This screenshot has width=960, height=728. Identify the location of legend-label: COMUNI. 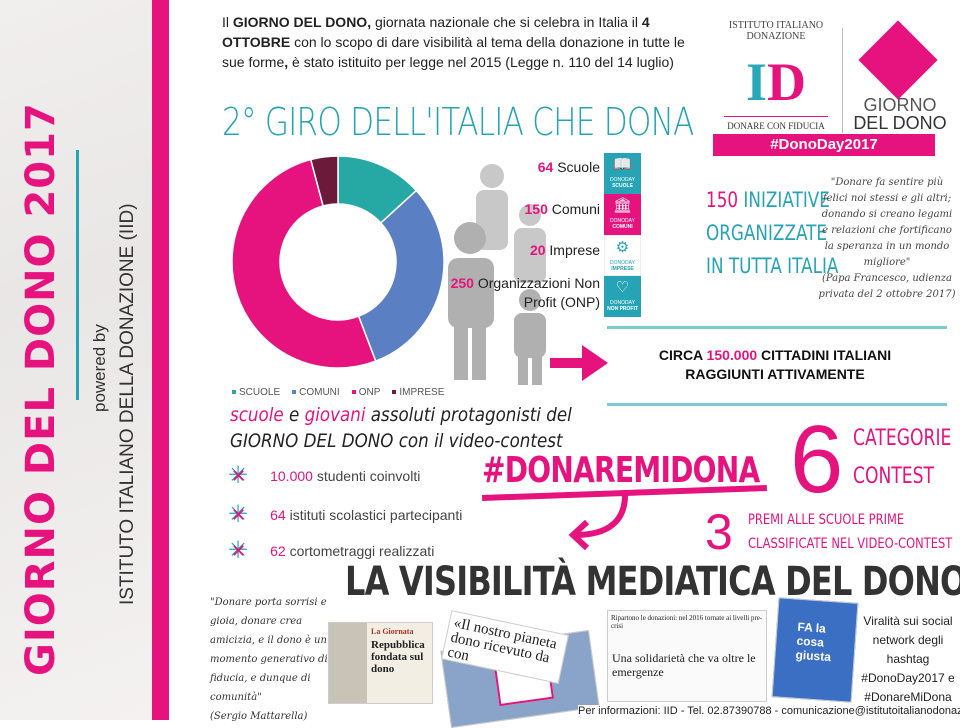
(319, 392).